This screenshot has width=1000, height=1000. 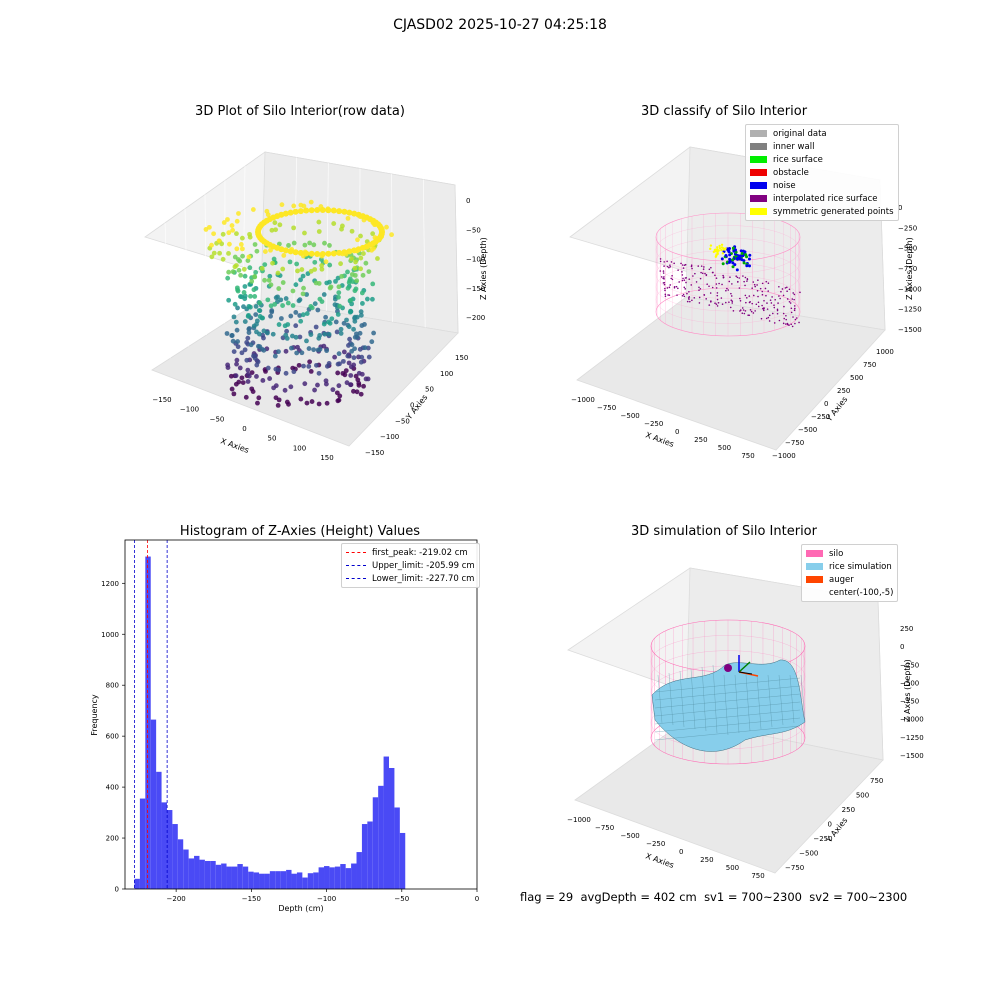 I want to click on z-tick: −1000, so click(x=912, y=720).